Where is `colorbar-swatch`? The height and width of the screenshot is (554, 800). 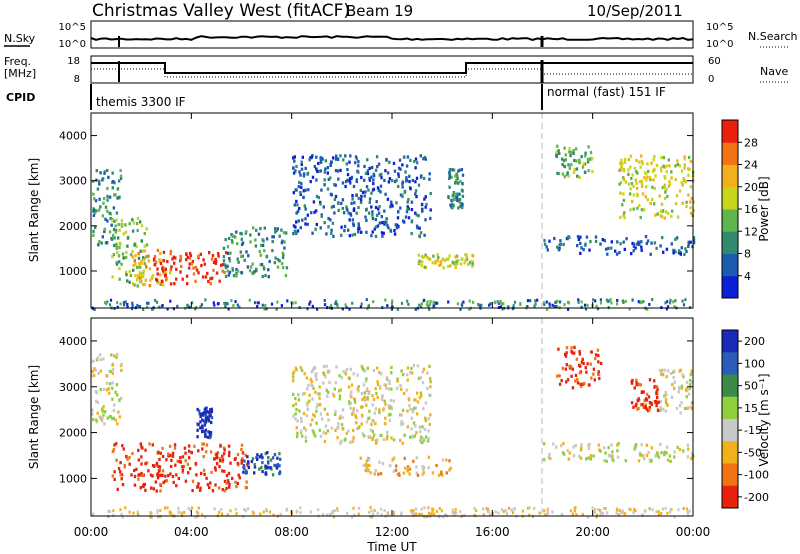
colorbar-swatch is located at coordinates (730, 265).